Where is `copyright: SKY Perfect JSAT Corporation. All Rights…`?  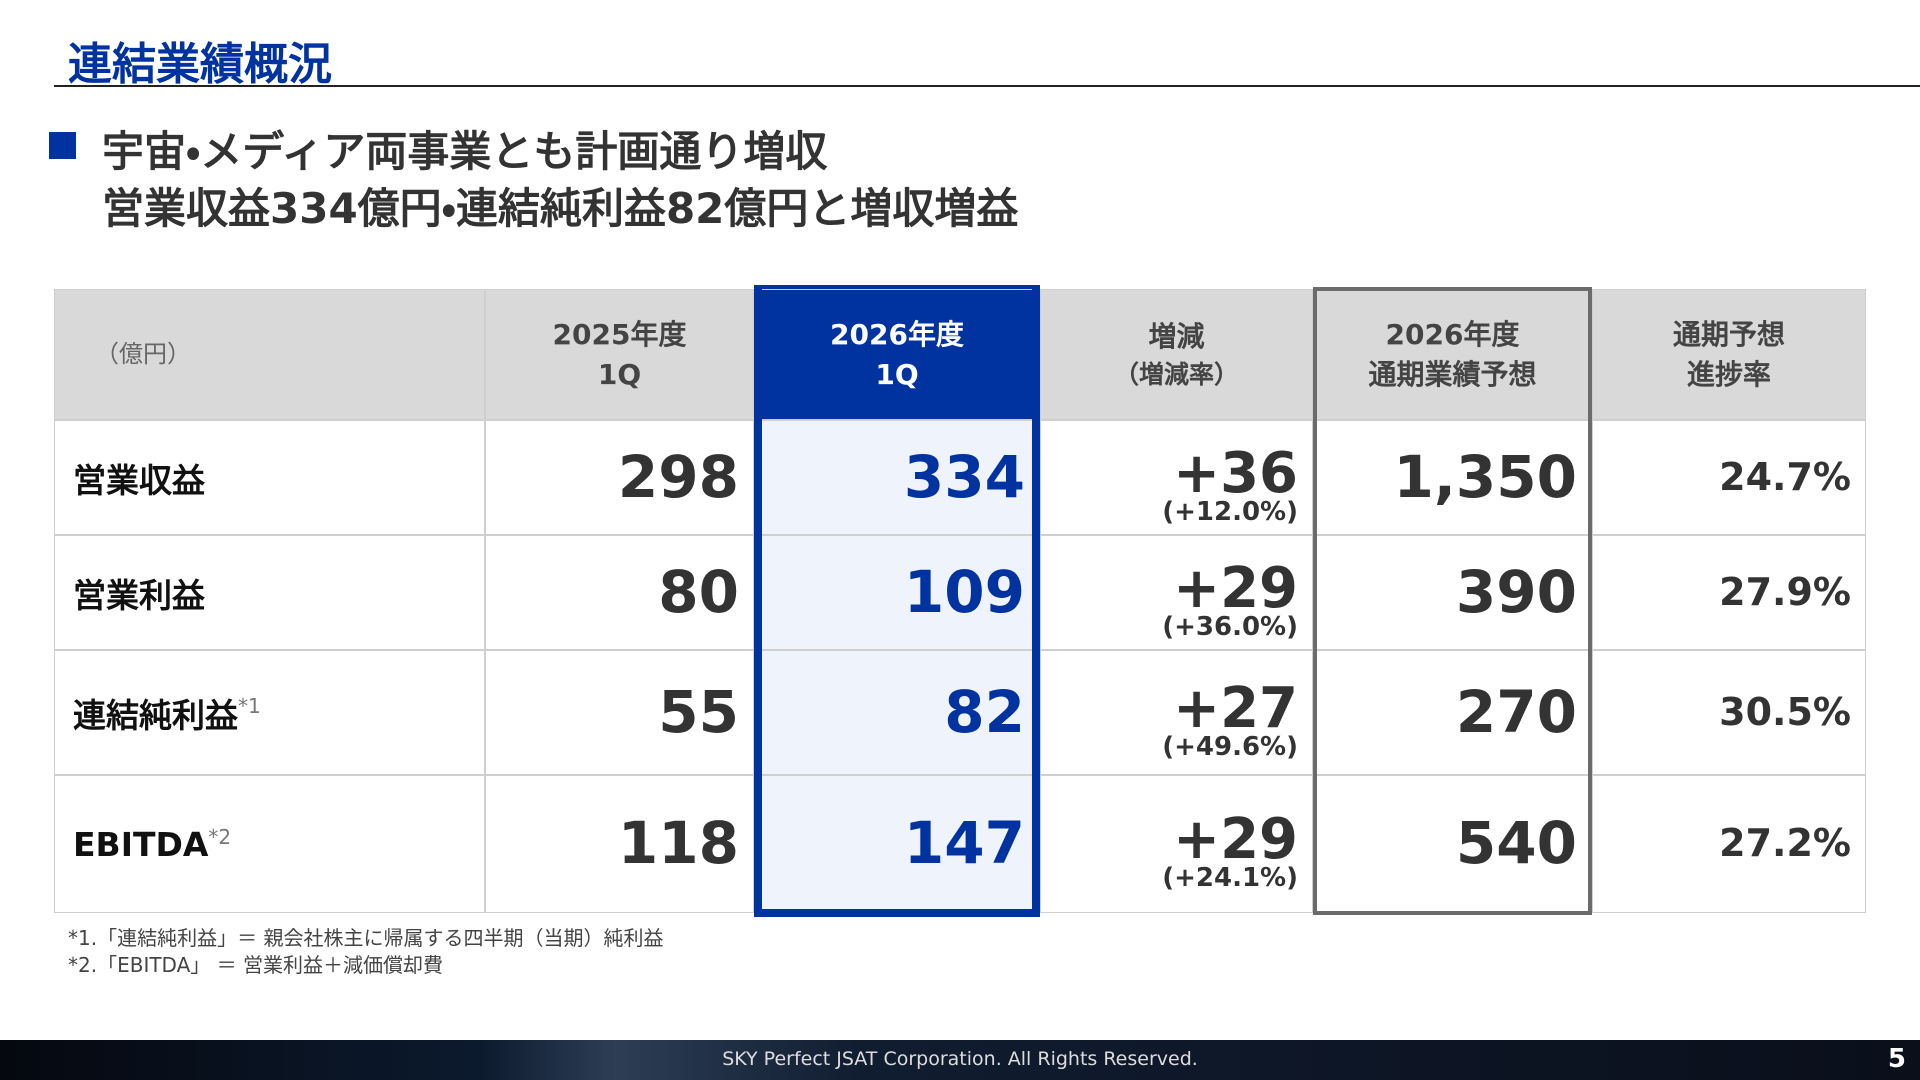 copyright: SKY Perfect JSAT Corporation. All Rights… is located at coordinates (960, 1059).